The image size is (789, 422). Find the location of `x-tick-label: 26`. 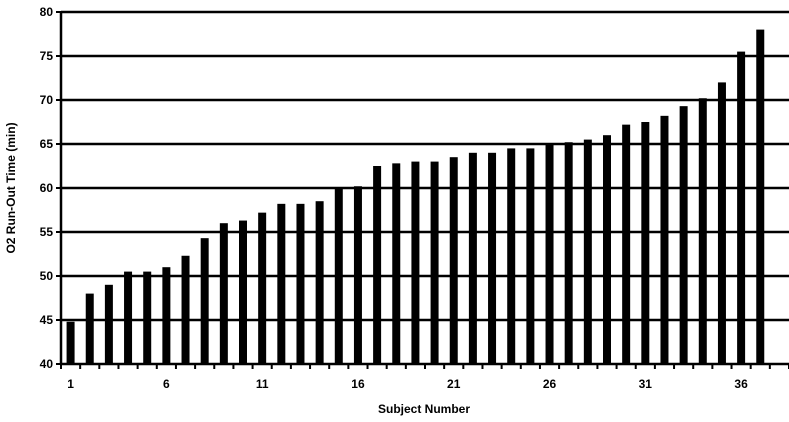

x-tick-label: 26 is located at coordinates (550, 384).